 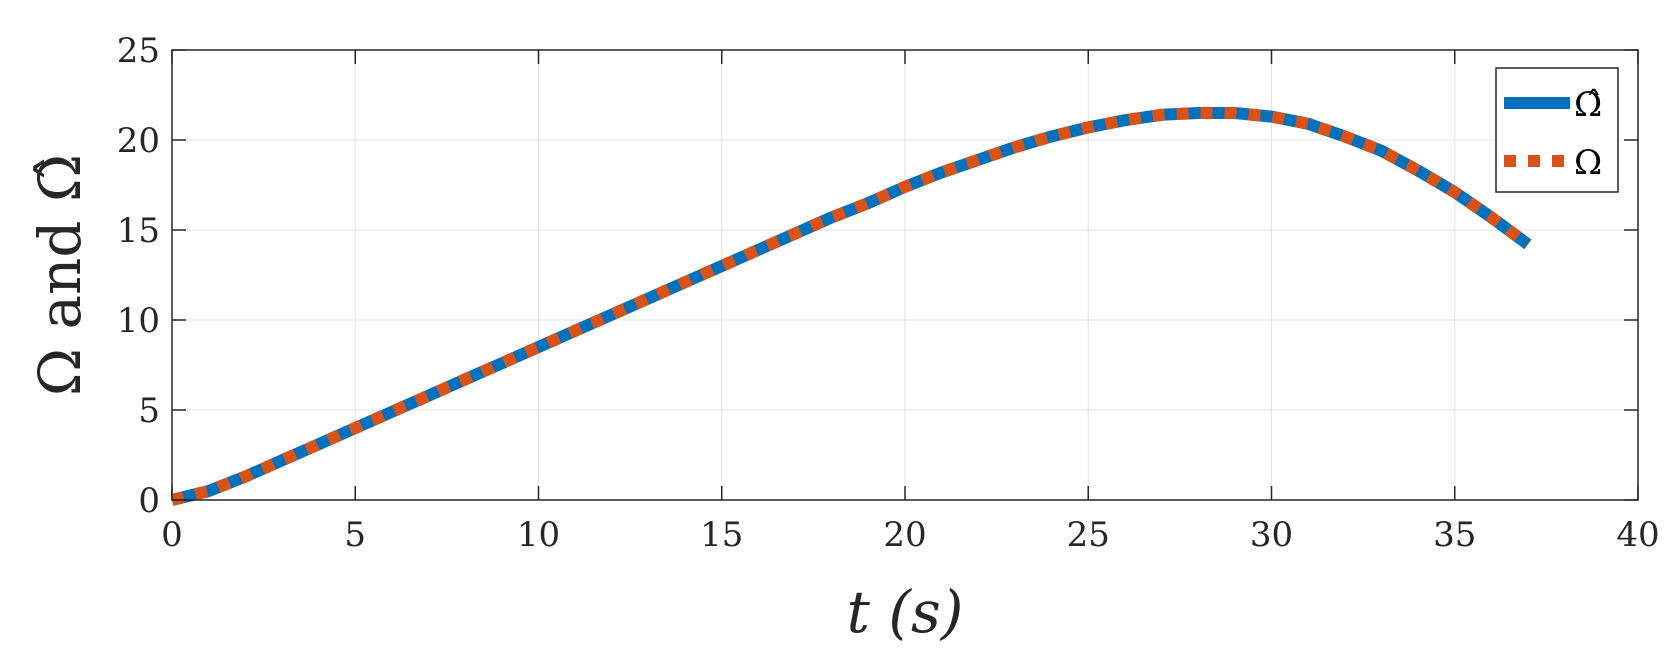 I want to click on y-tick-label: 15, so click(x=138, y=231).